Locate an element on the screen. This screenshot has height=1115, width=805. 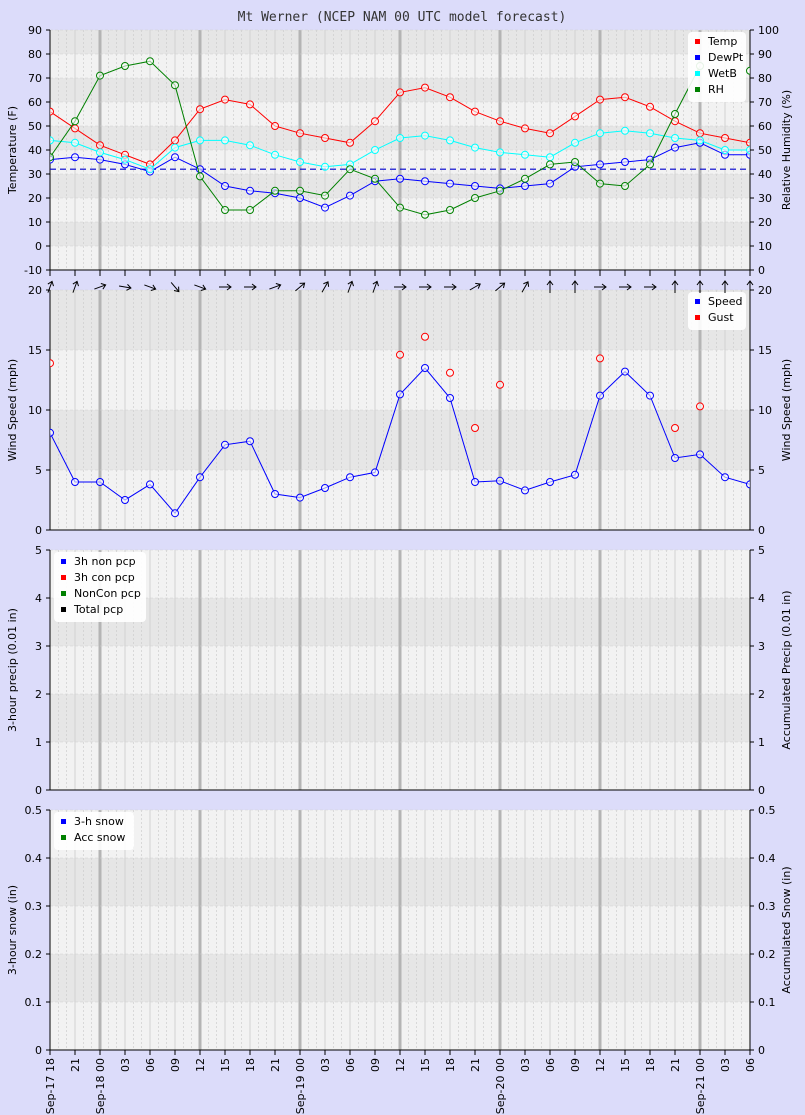
y-axis-label: 3-hour snow (in) is located at coordinates (12, 930).